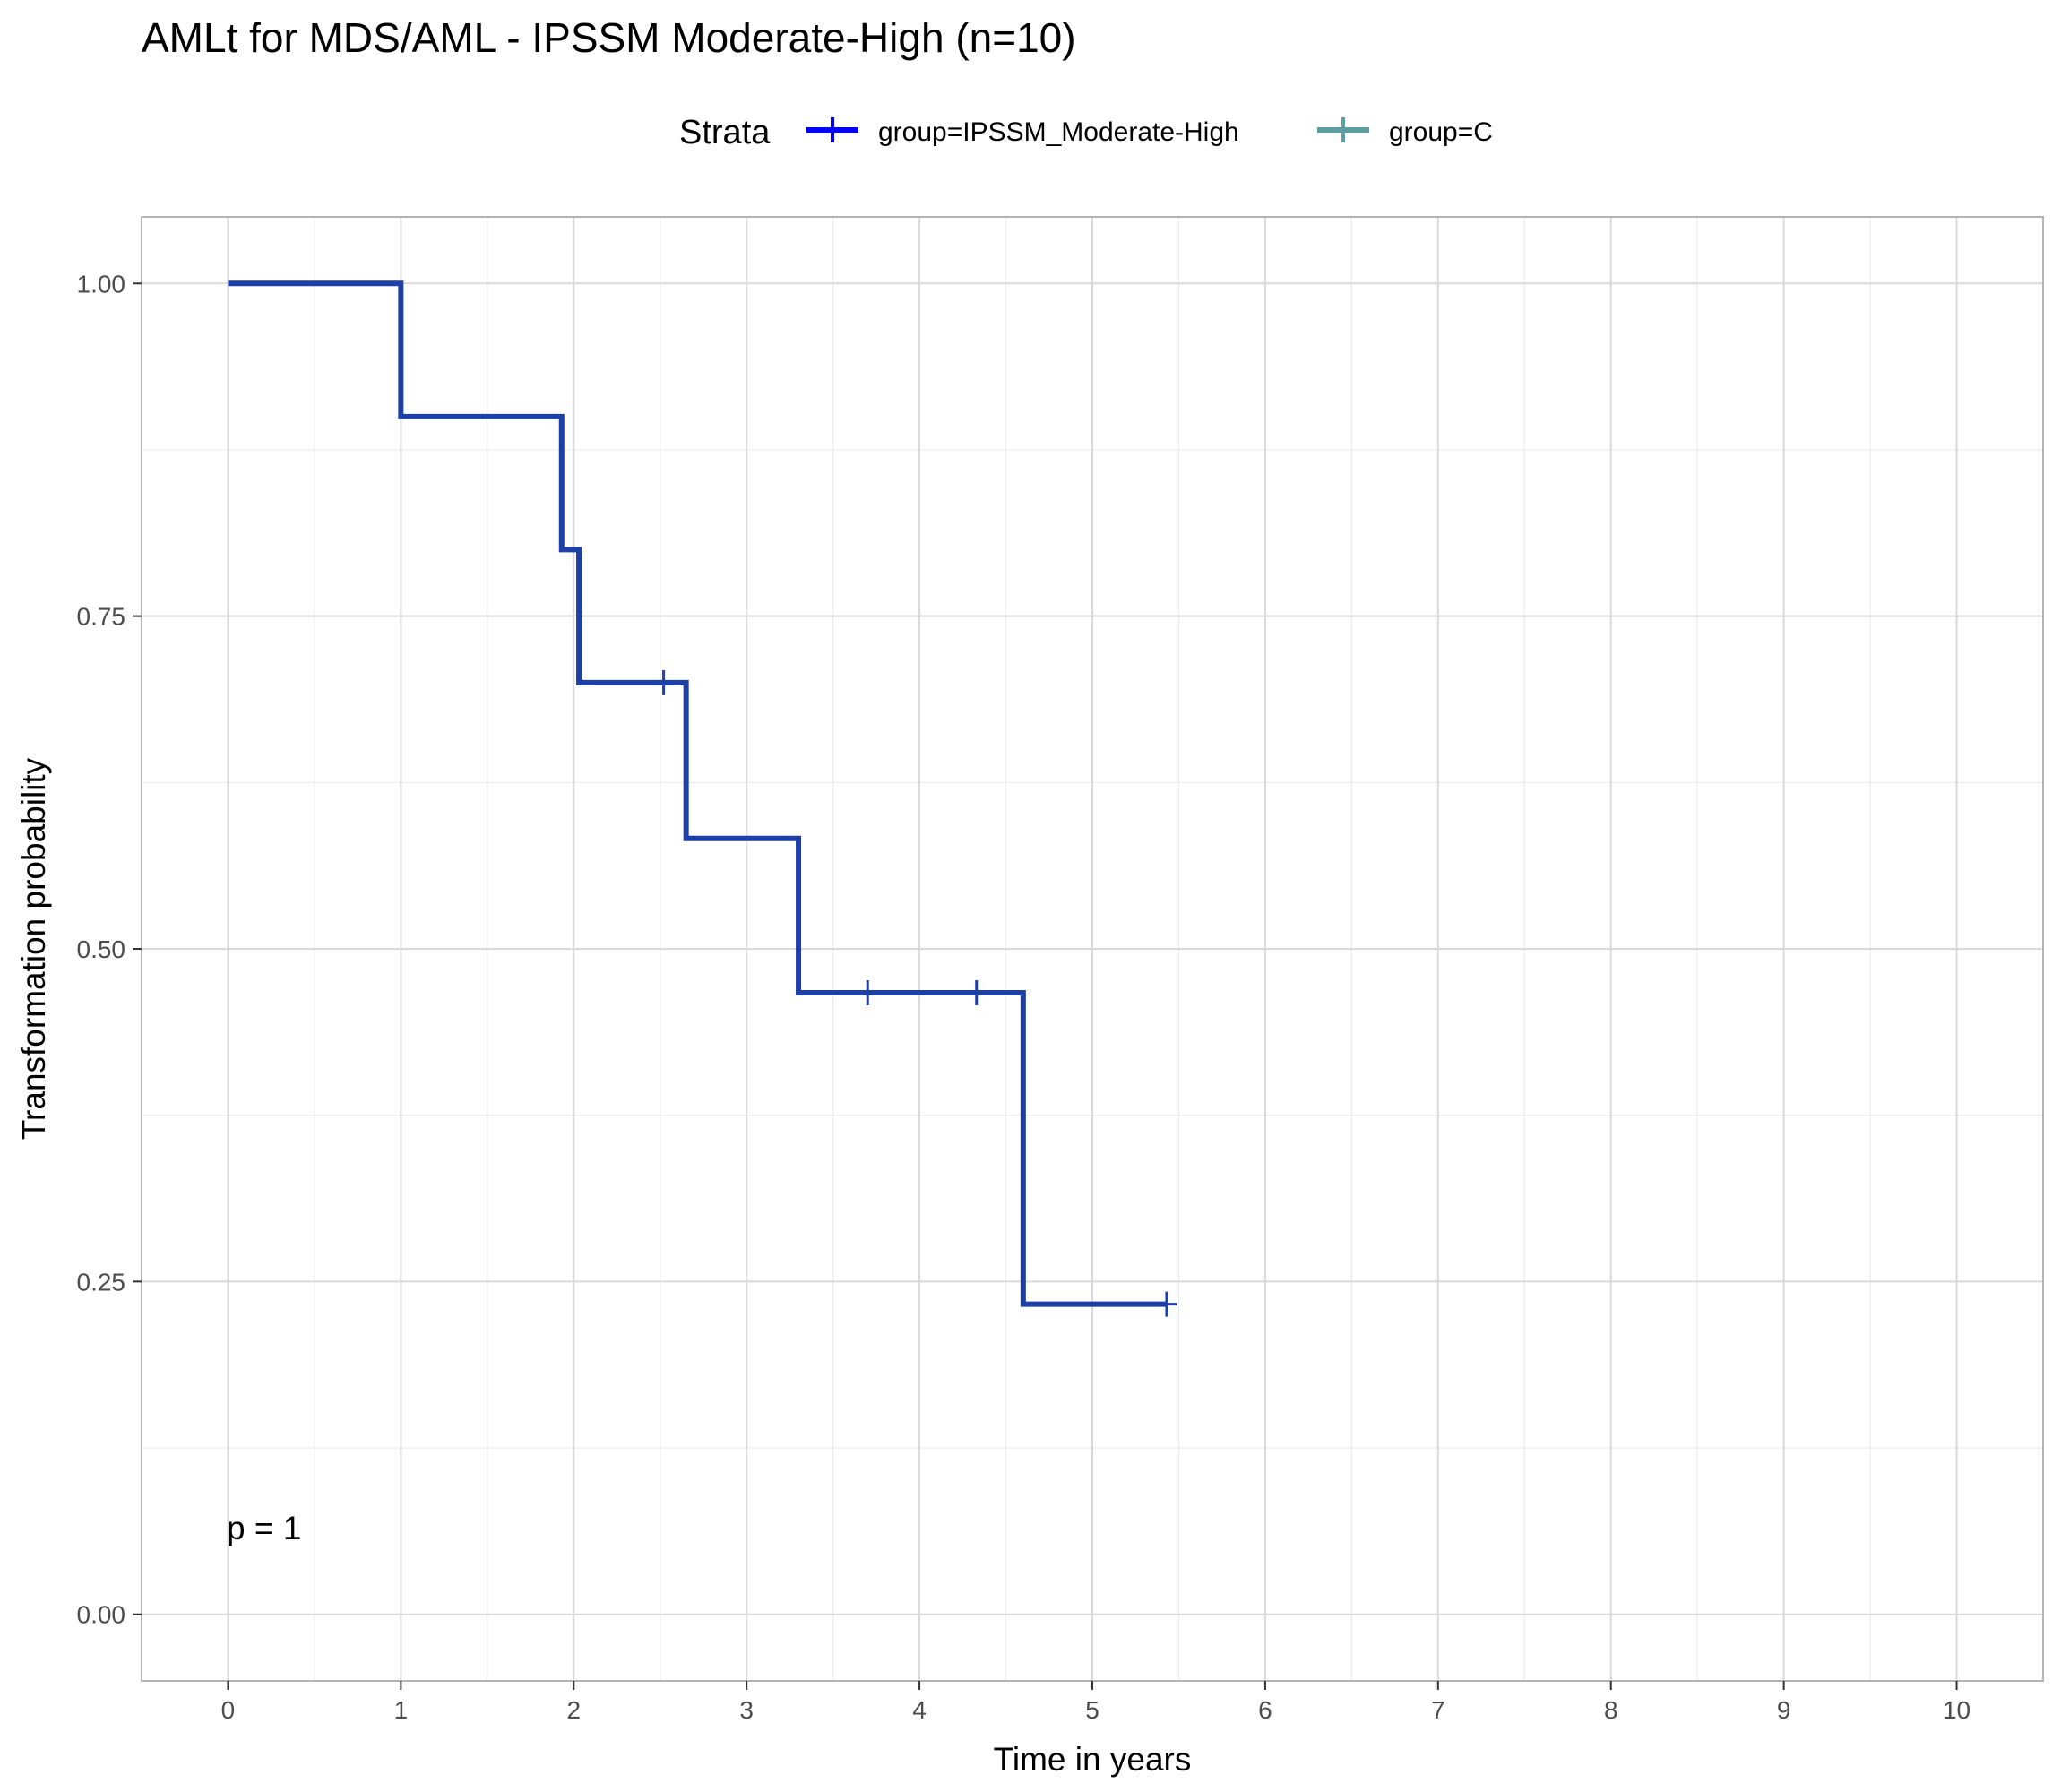  I want to click on y-tick-label: 0.50, so click(101, 949).